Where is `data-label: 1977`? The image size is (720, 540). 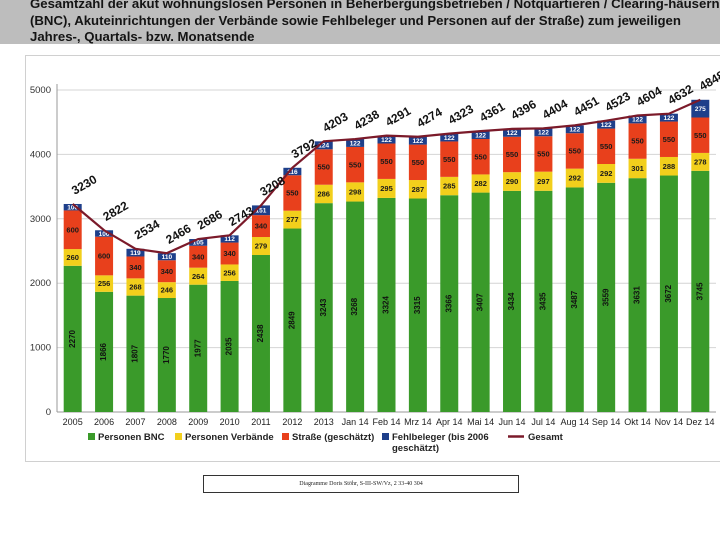
data-label: 1977 is located at coordinates (197, 348).